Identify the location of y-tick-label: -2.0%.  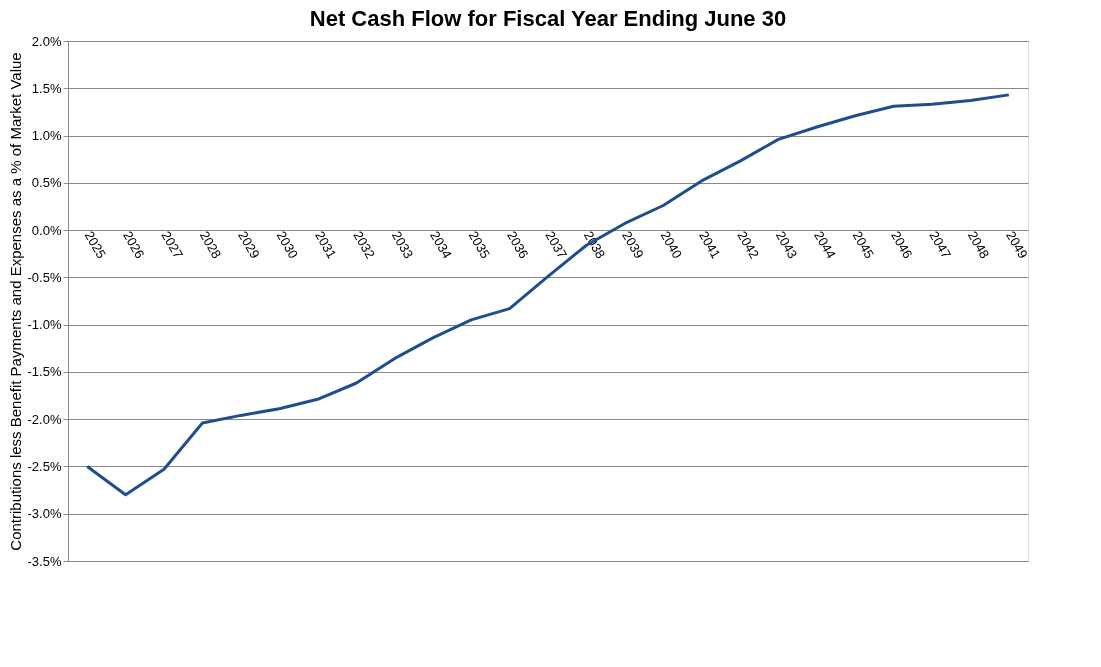
(44, 419).